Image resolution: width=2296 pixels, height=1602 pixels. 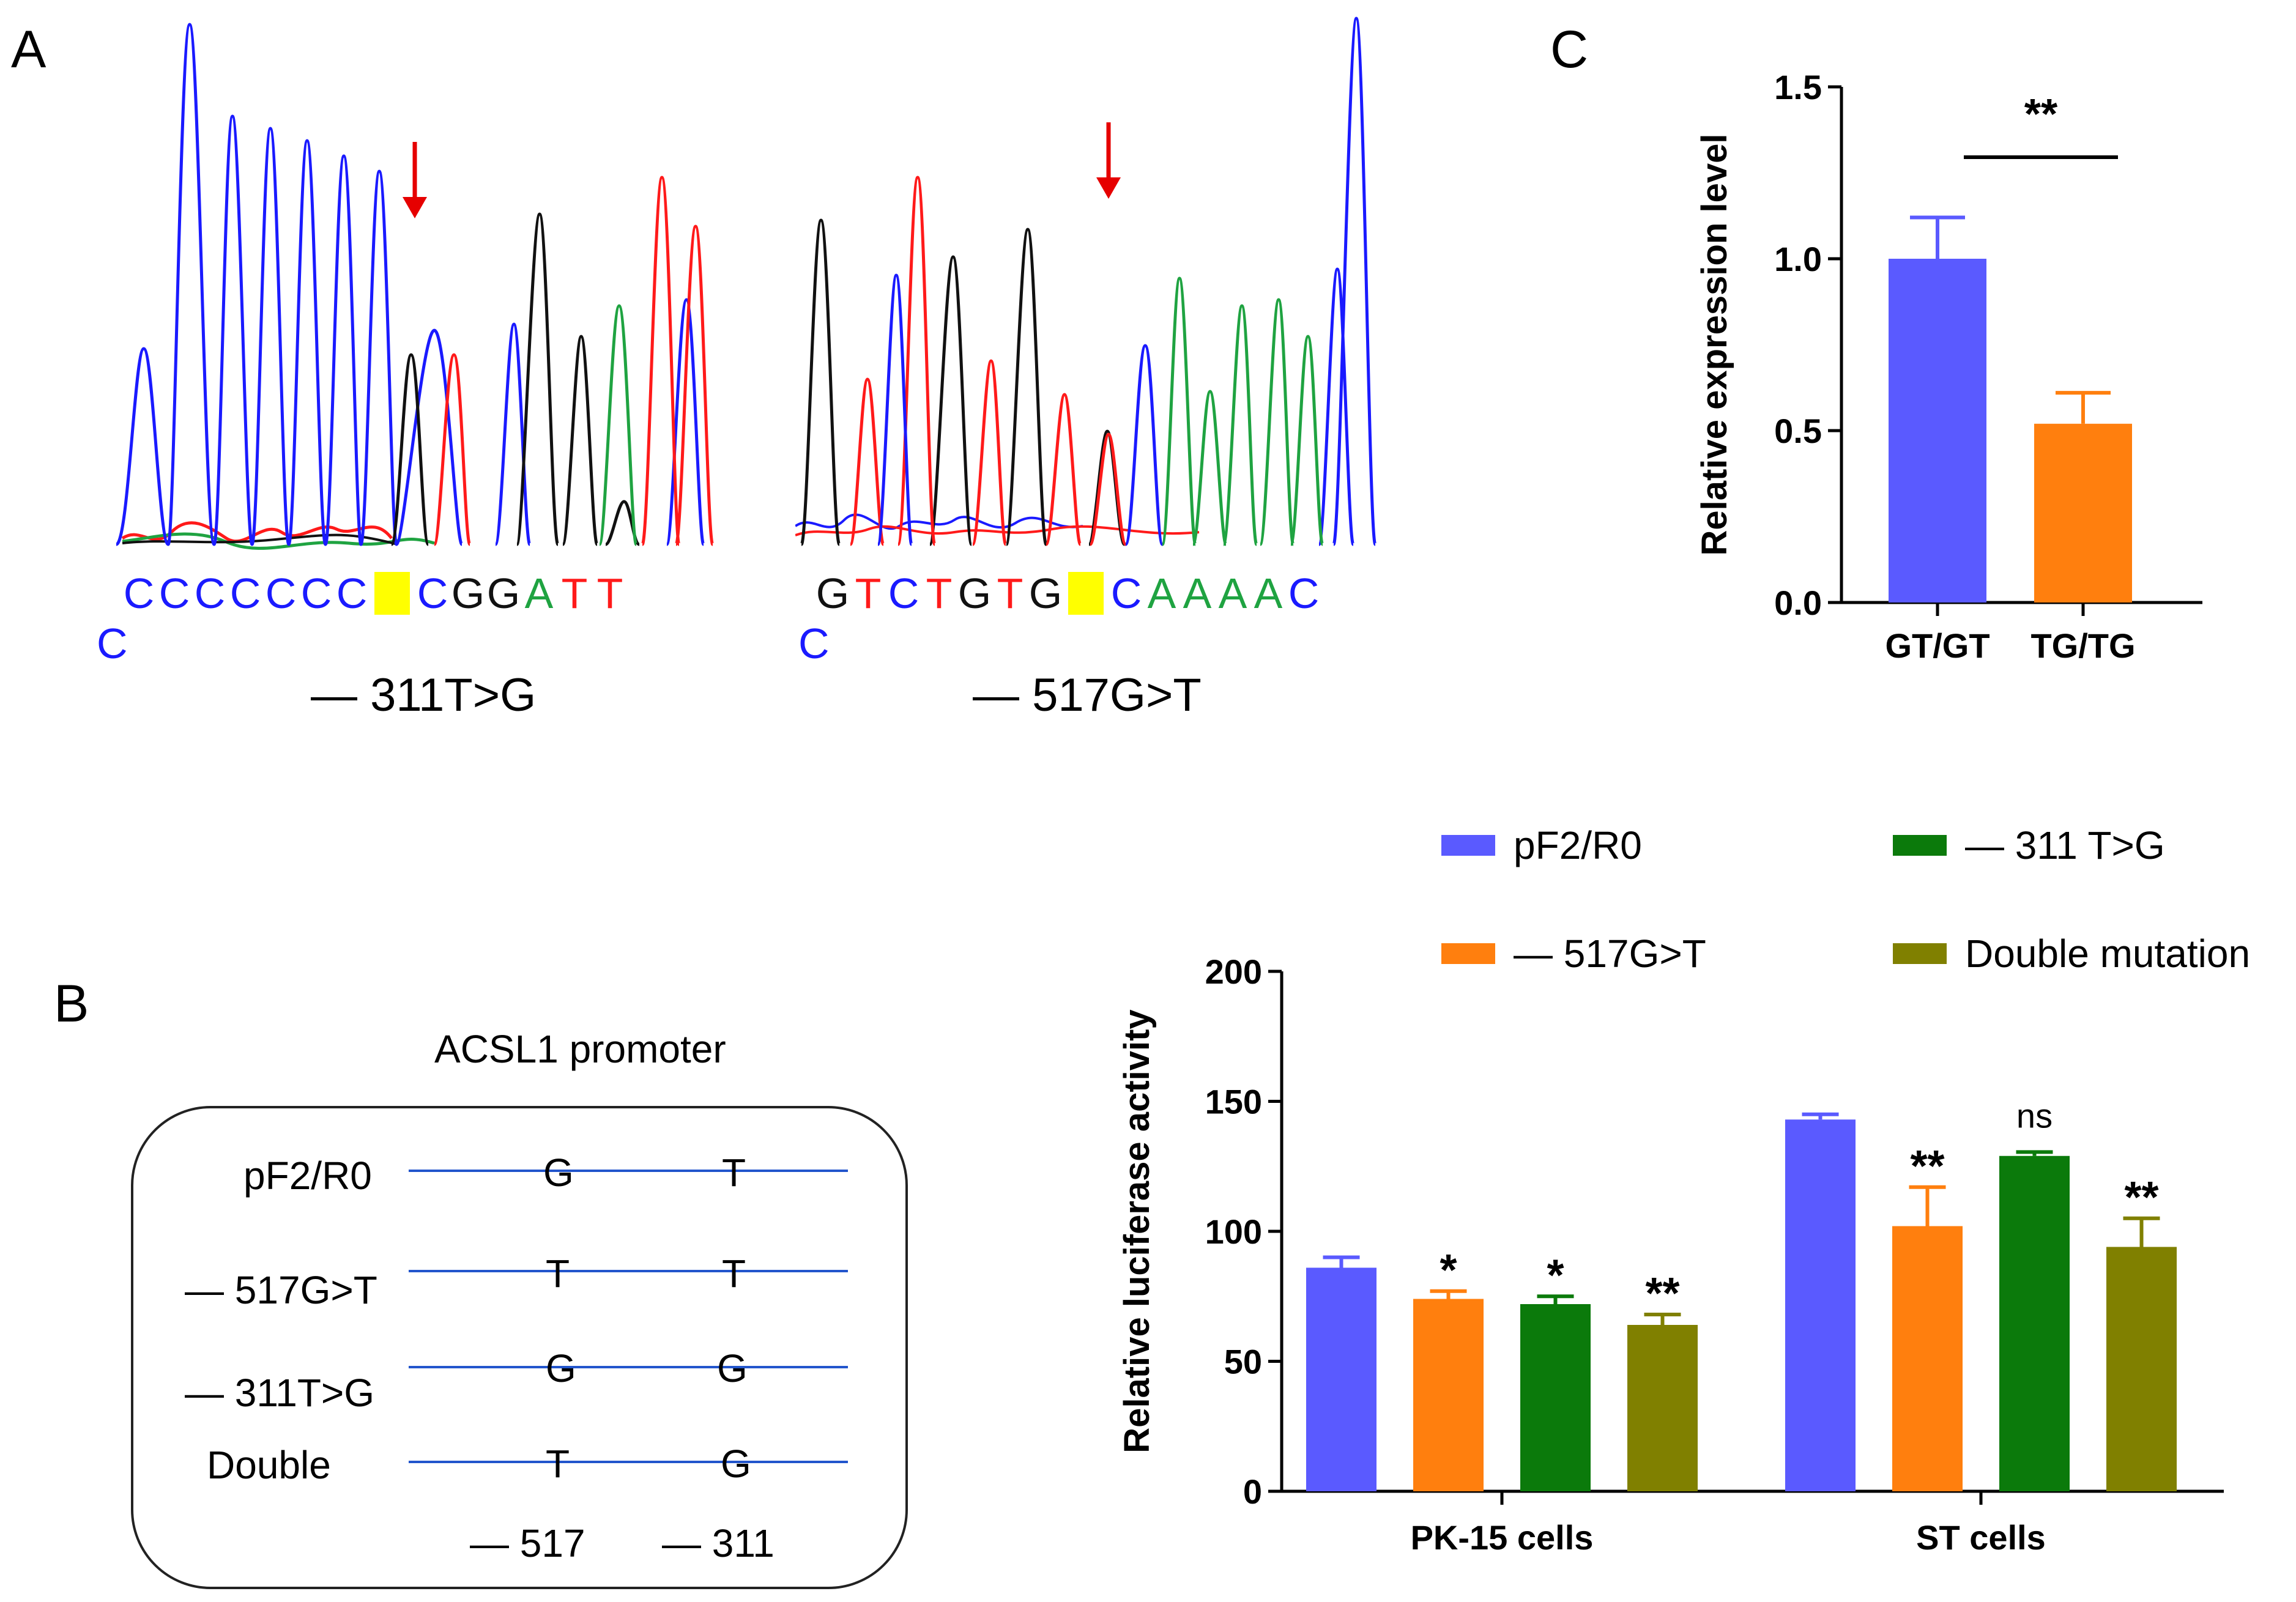 I want to click on red-arrow-2-icon, so click(x=1108, y=161).